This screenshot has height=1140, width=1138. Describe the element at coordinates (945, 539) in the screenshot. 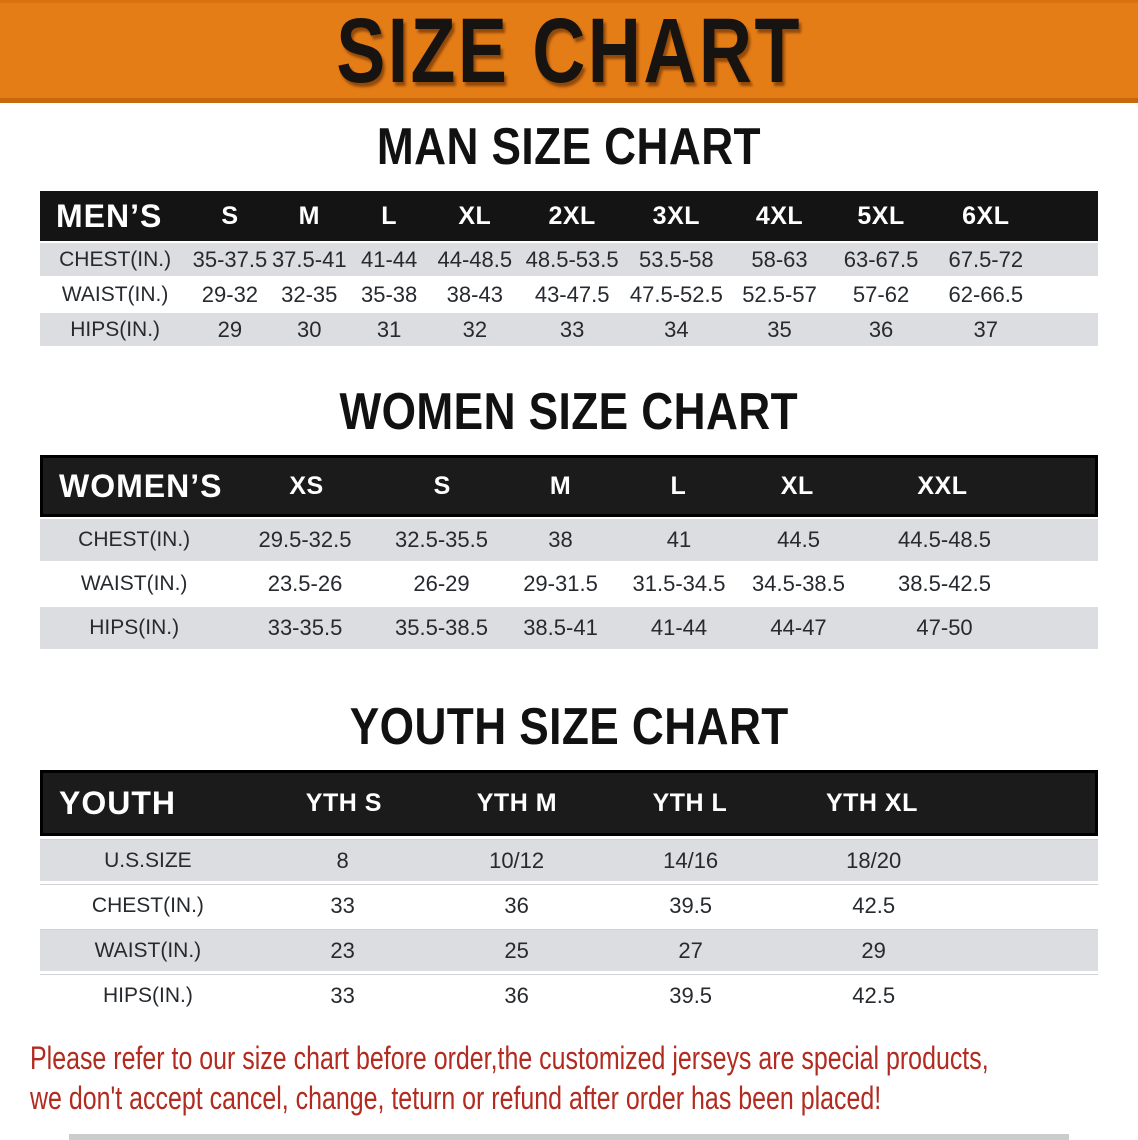

I see `value-cell: 44.5-48.5` at that location.